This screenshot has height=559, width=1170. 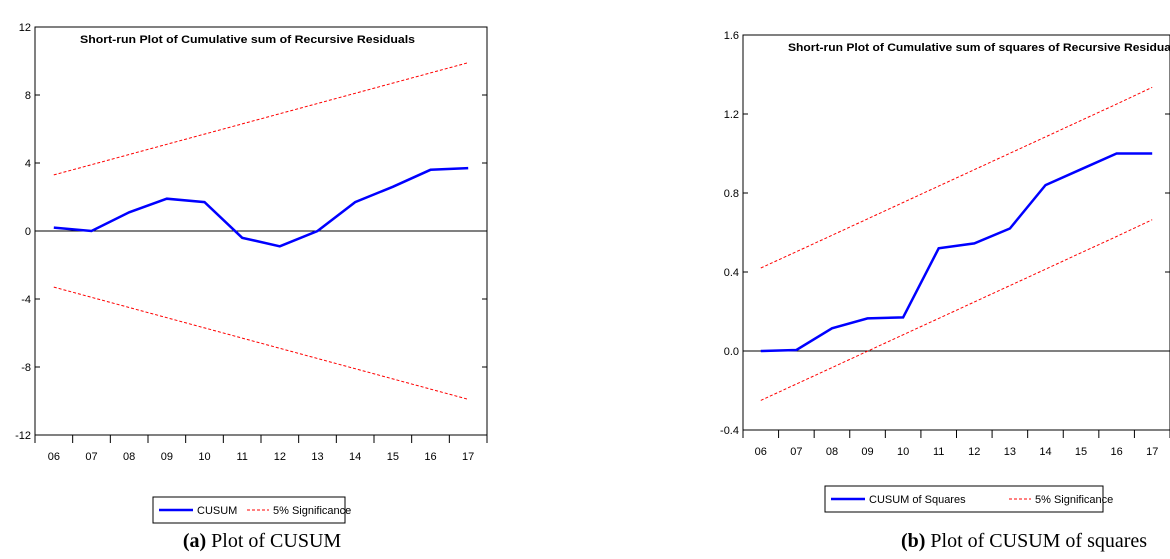 What do you see at coordinates (26, 300) in the screenshot?
I see `y-tick-label: -4` at bounding box center [26, 300].